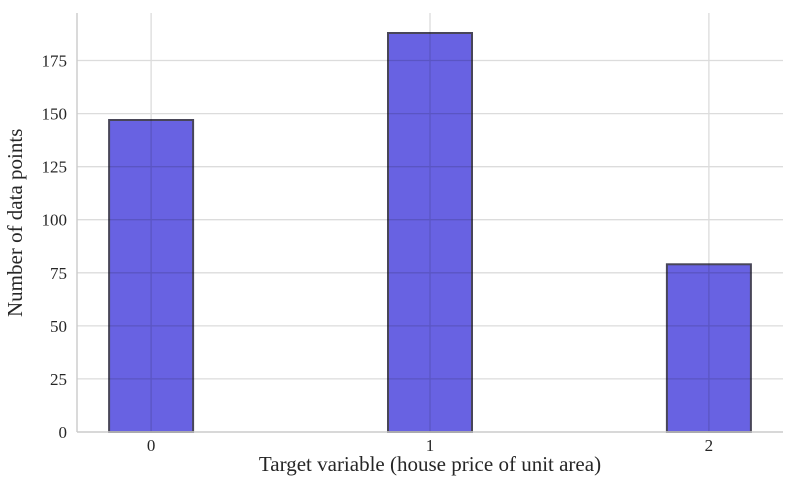 The height and width of the screenshot is (498, 797). I want to click on x-tick-label-1: 1, so click(430, 445).